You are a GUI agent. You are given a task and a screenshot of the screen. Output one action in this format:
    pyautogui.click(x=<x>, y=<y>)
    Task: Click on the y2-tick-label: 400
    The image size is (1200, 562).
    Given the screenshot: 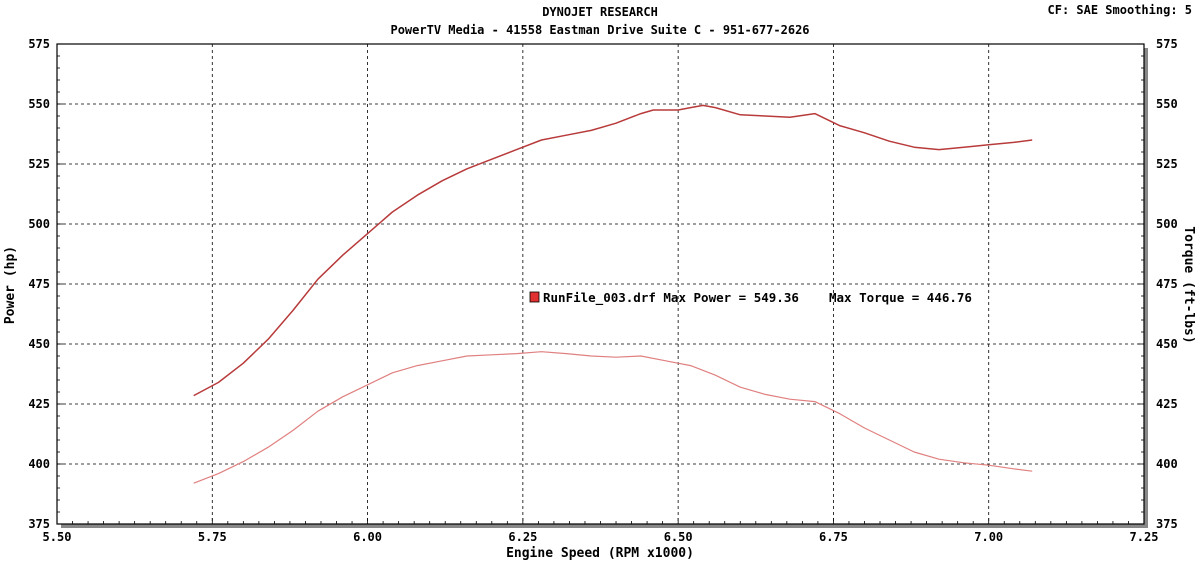 What is the action you would take?
    pyautogui.click(x=1167, y=464)
    